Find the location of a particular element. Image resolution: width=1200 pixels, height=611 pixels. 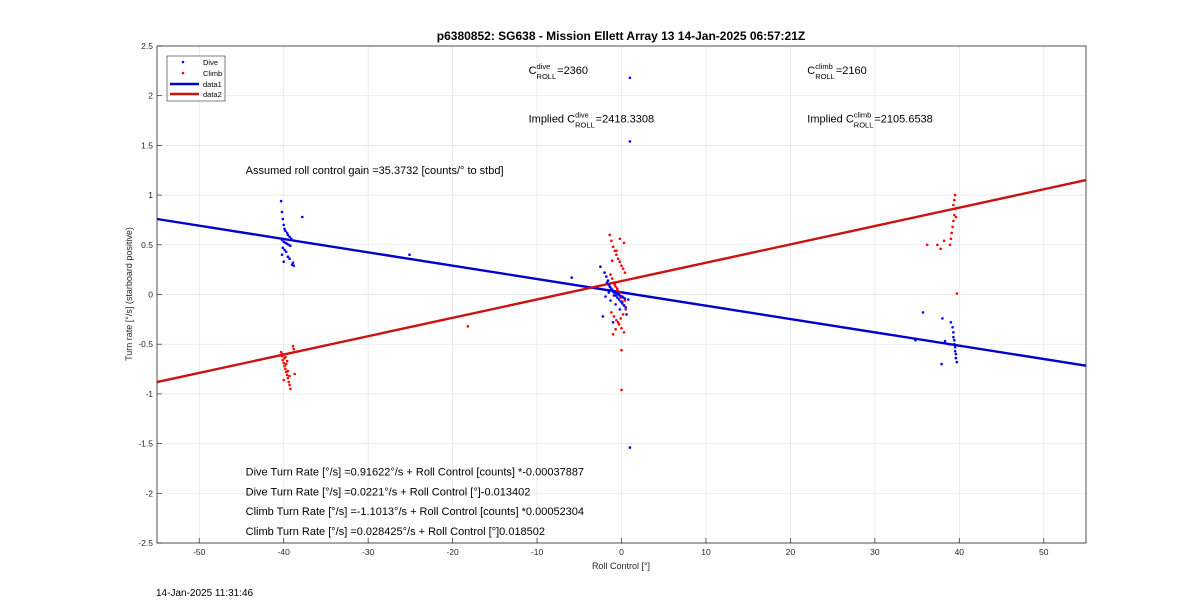

x-tick-label: -50 is located at coordinates (199, 552).